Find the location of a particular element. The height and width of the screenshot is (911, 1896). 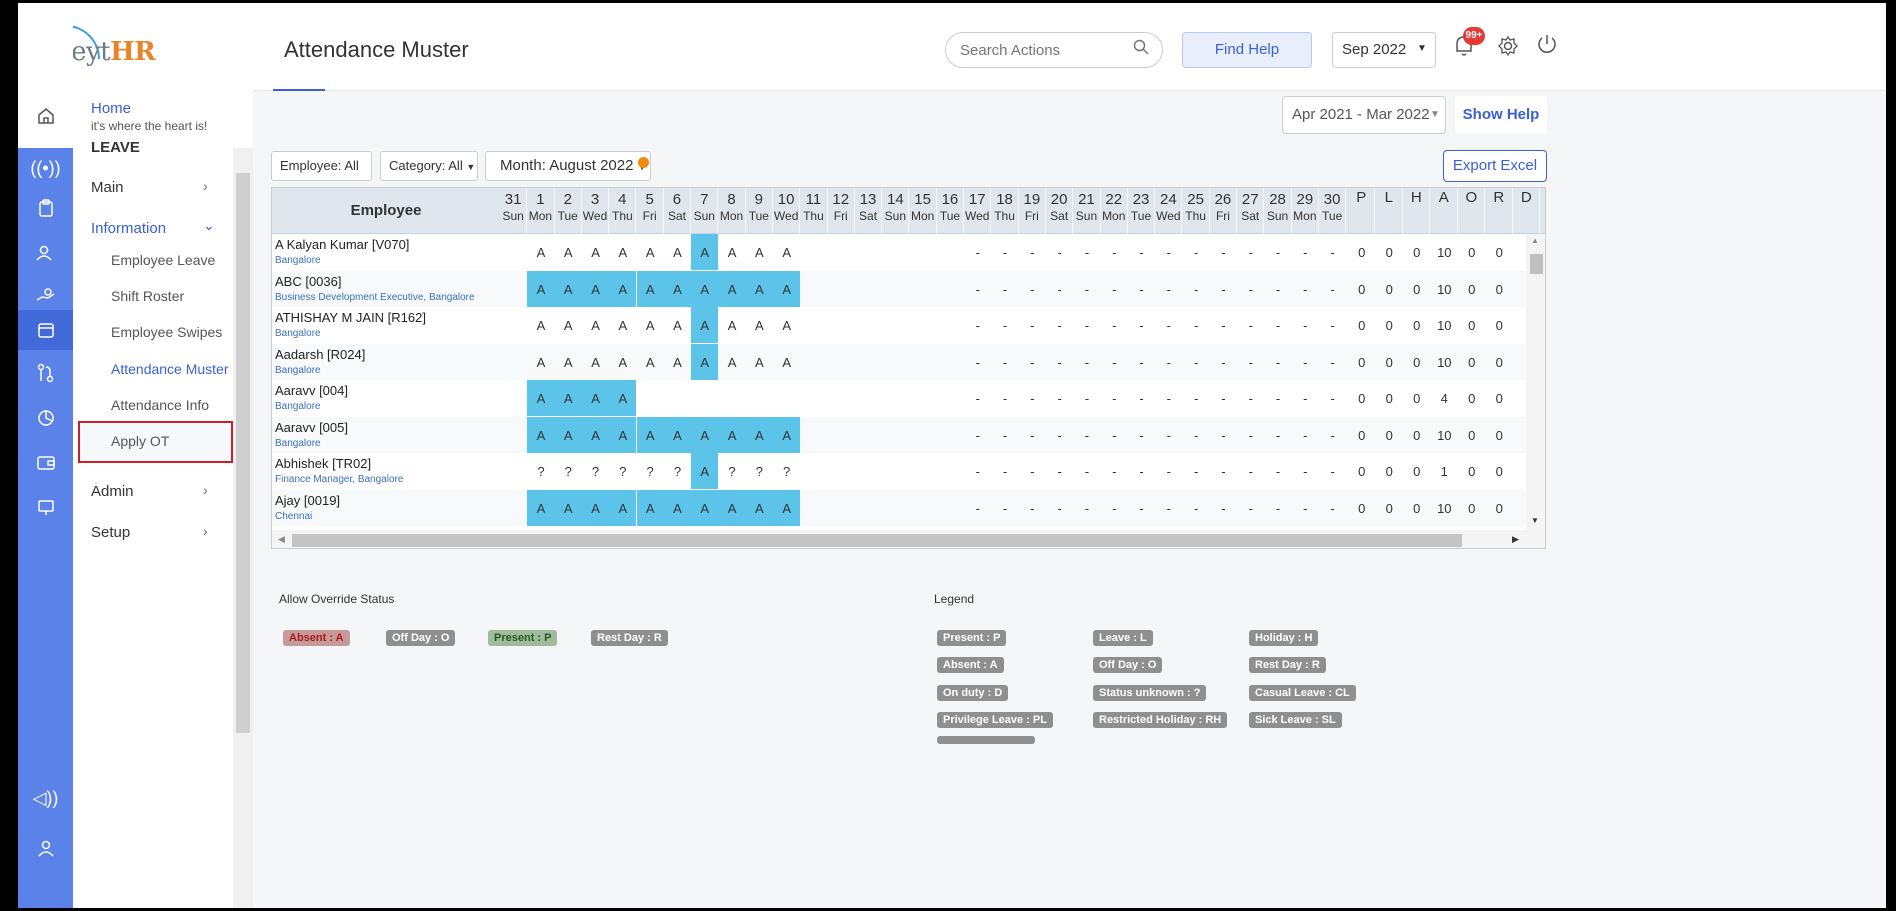

employee-filter: Employee: All ▼ is located at coordinates (321, 175).